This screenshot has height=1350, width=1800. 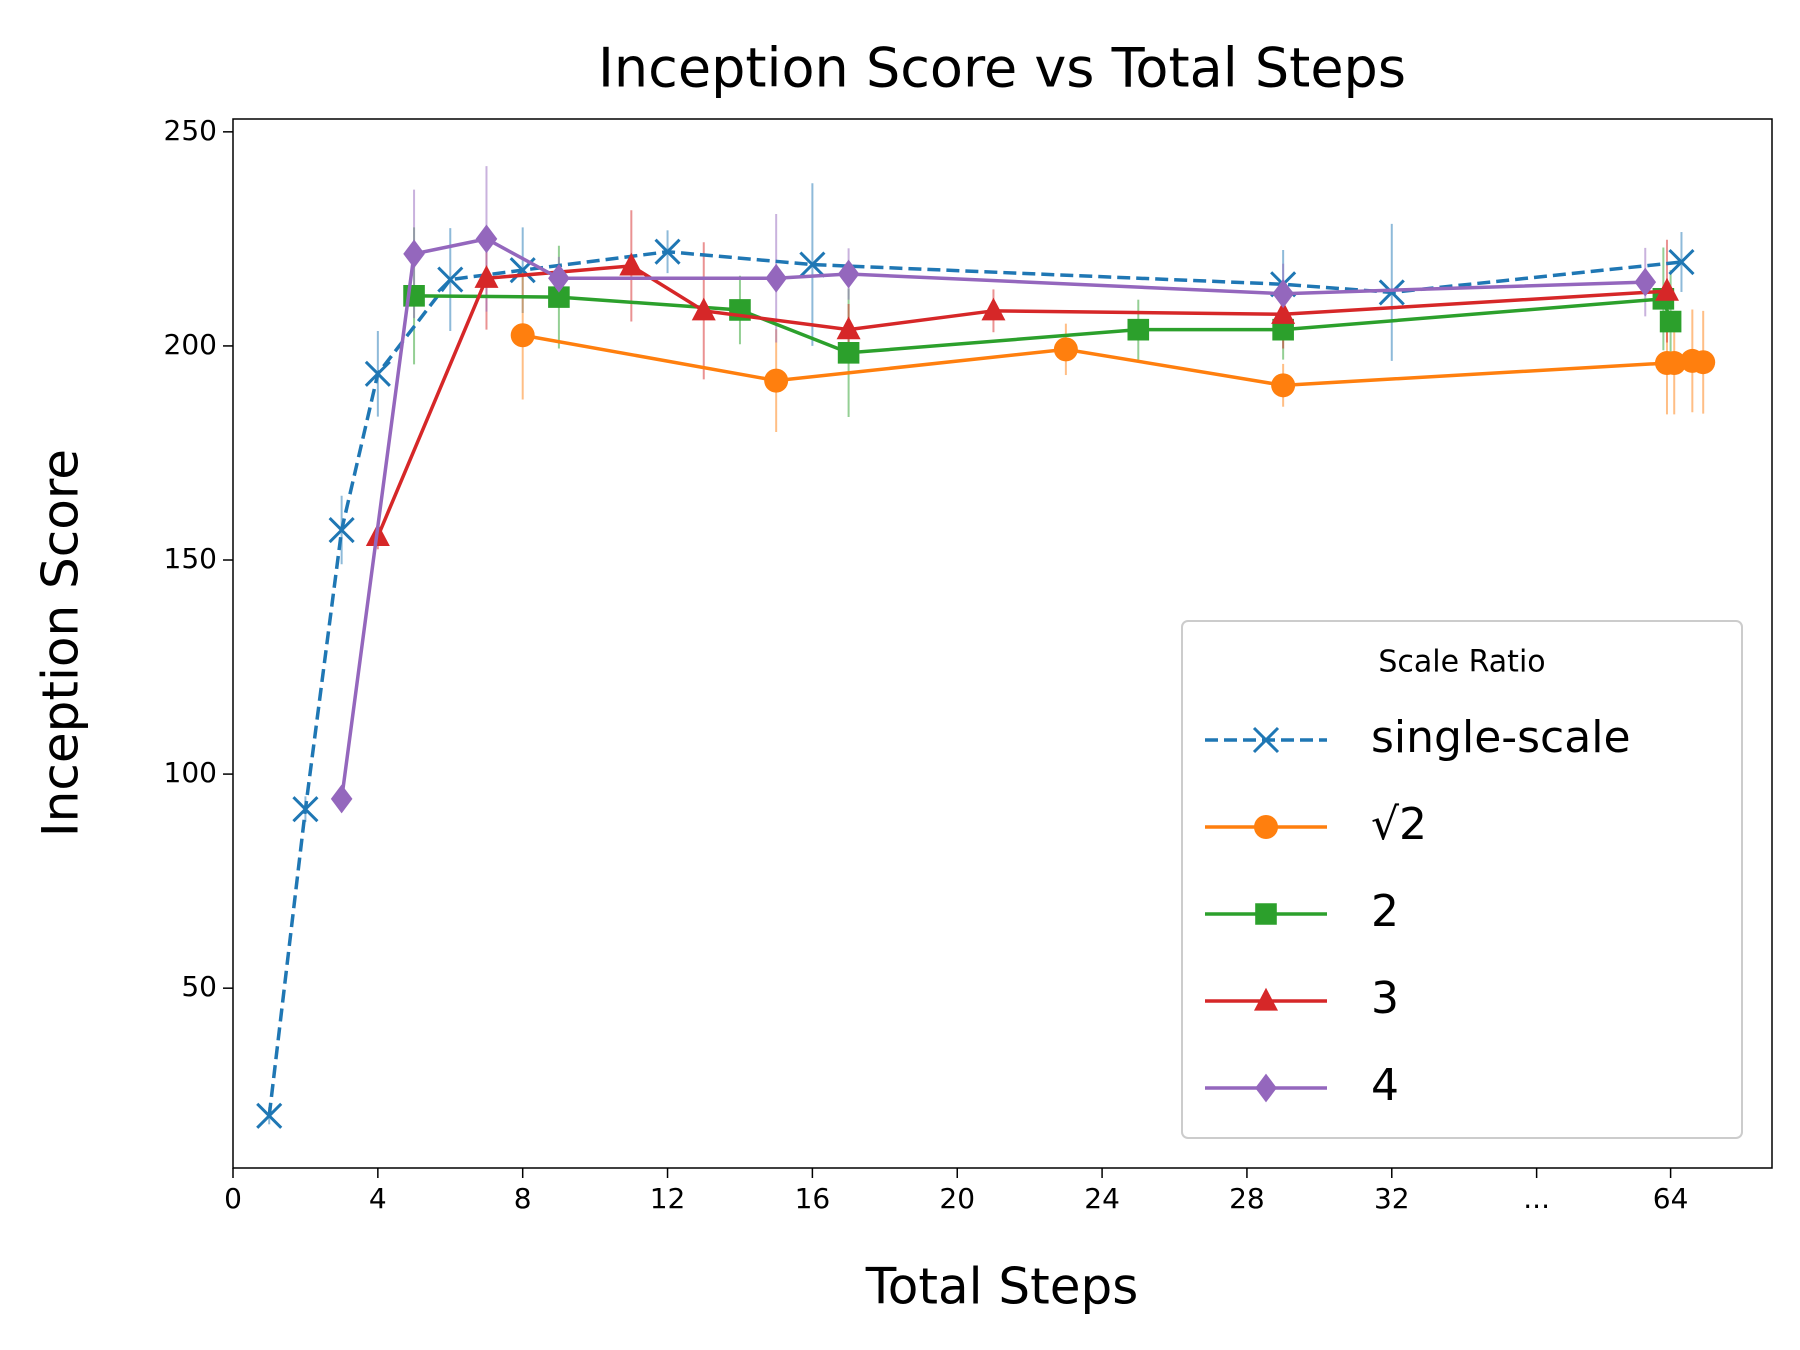 I want to click on x-tick-label: 16, so click(x=813, y=1198).